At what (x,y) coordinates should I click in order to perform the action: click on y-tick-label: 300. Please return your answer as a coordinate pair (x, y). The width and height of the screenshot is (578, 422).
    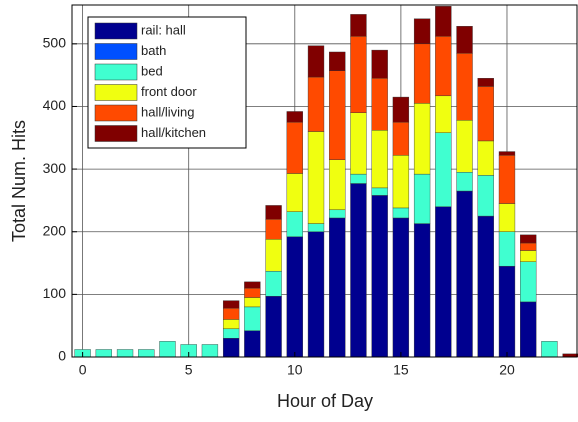
    Looking at the image, I should click on (55, 168).